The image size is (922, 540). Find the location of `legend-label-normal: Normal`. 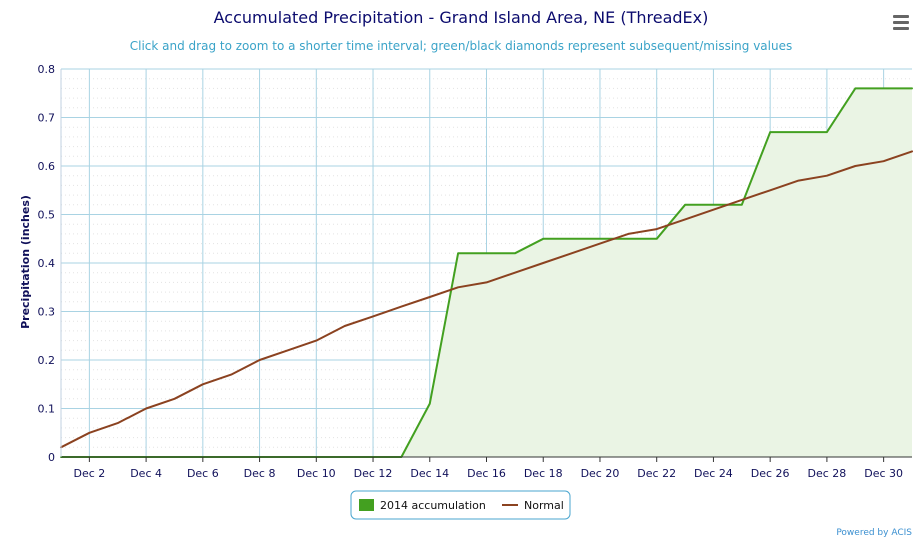

legend-label-normal: Normal is located at coordinates (544, 505).